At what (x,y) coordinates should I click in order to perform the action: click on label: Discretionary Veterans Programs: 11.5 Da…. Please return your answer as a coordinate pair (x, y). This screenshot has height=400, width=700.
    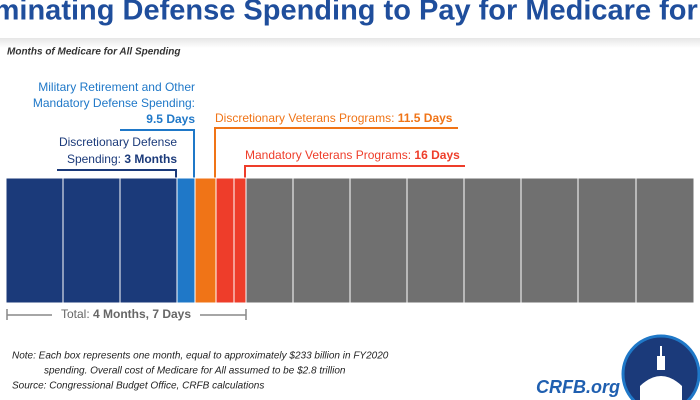
    Looking at the image, I should click on (334, 118).